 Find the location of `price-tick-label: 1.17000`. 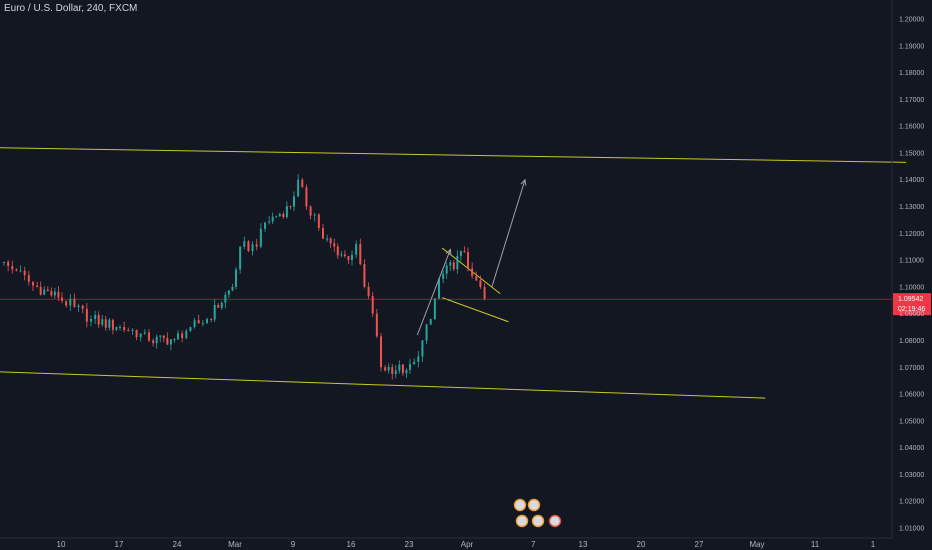

price-tick-label: 1.17000 is located at coordinates (911, 100).